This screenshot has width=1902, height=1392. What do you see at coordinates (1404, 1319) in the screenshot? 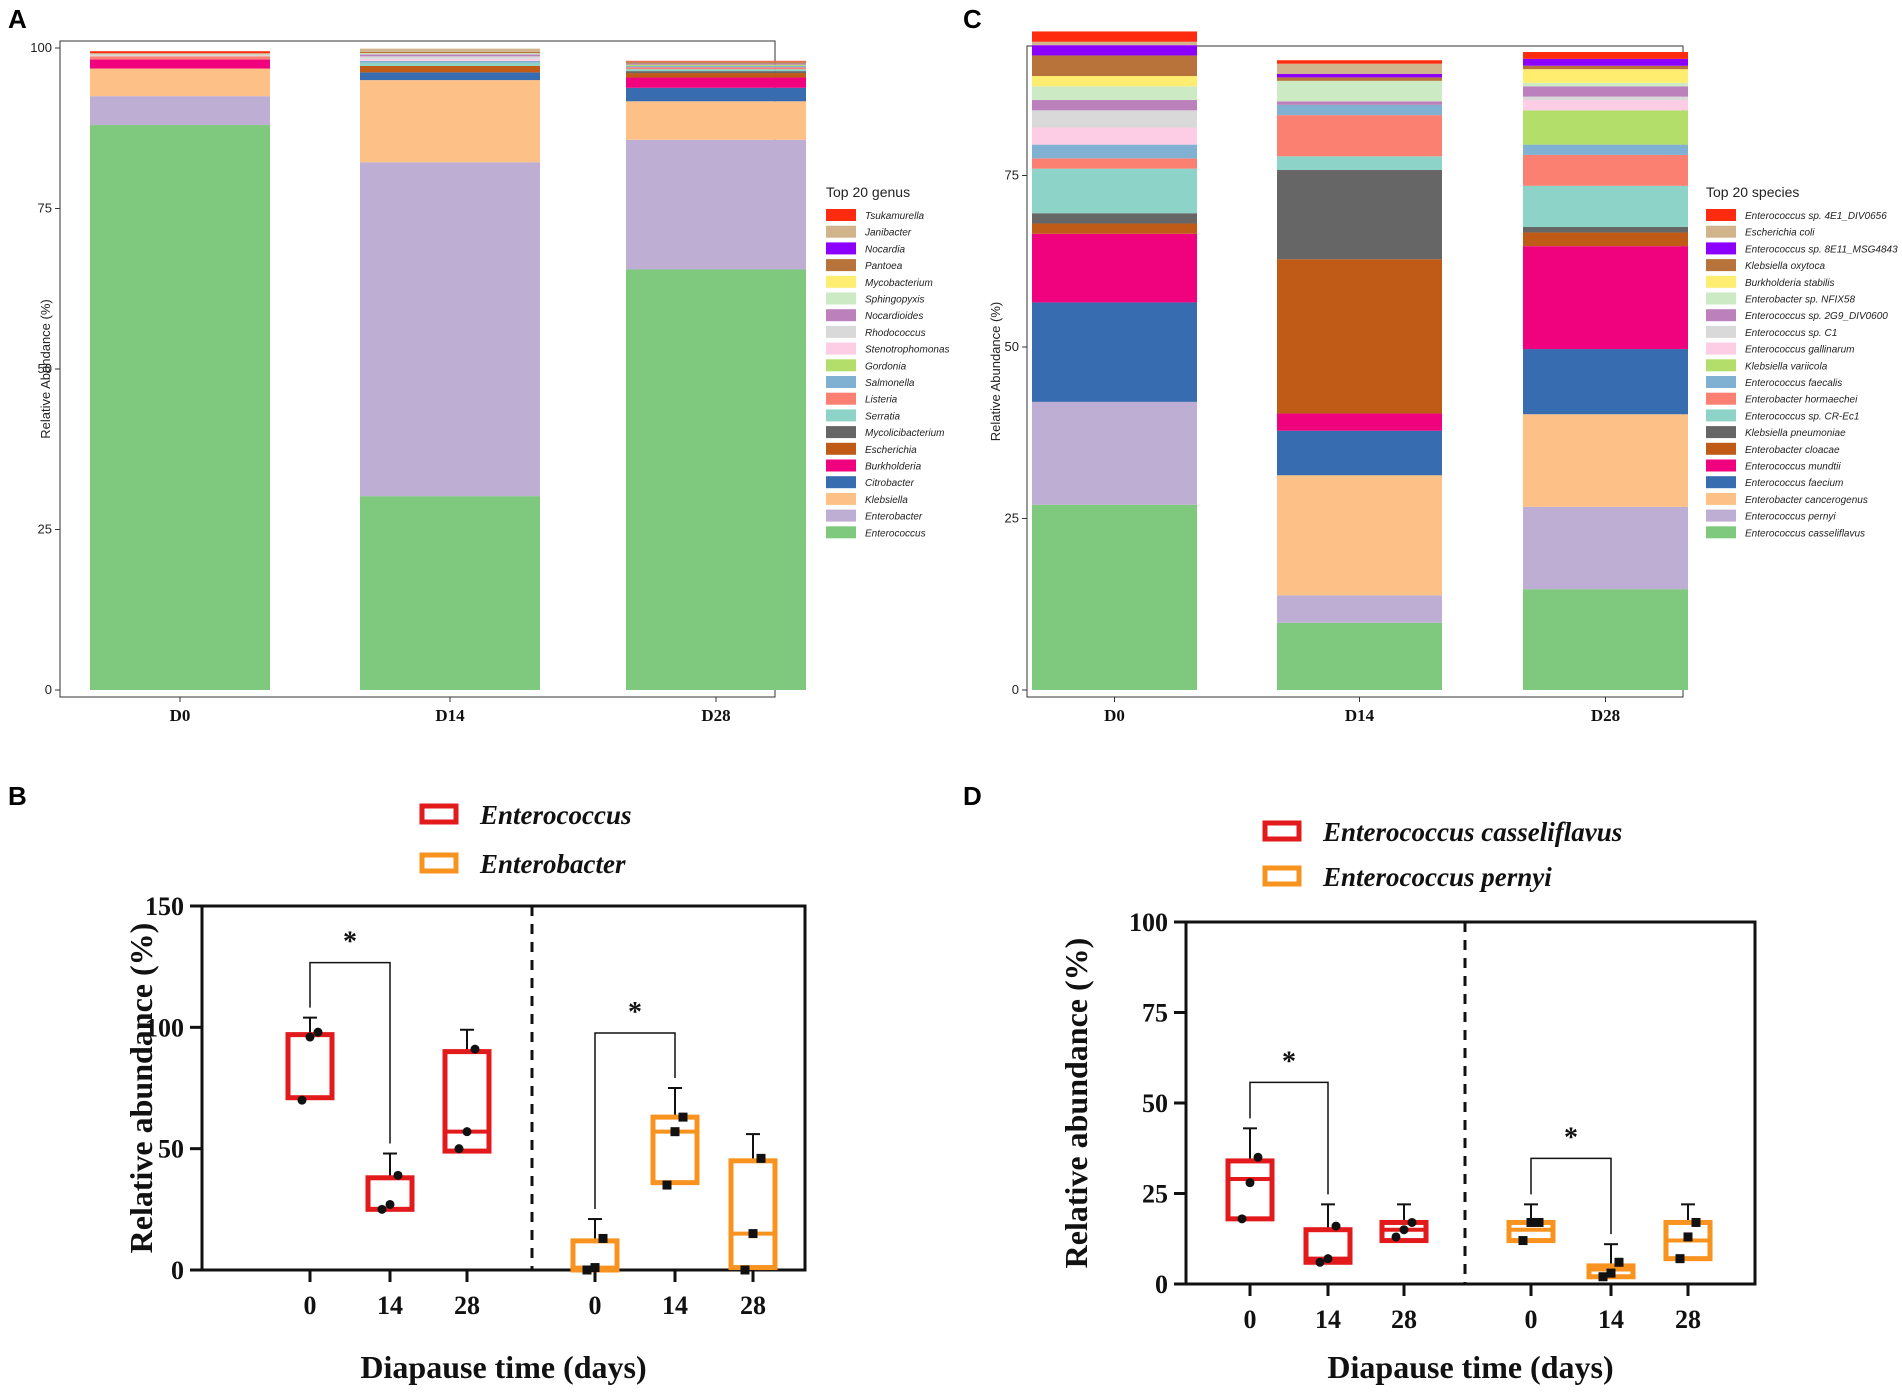
I see `x-tick-label-day-28: 28` at bounding box center [1404, 1319].